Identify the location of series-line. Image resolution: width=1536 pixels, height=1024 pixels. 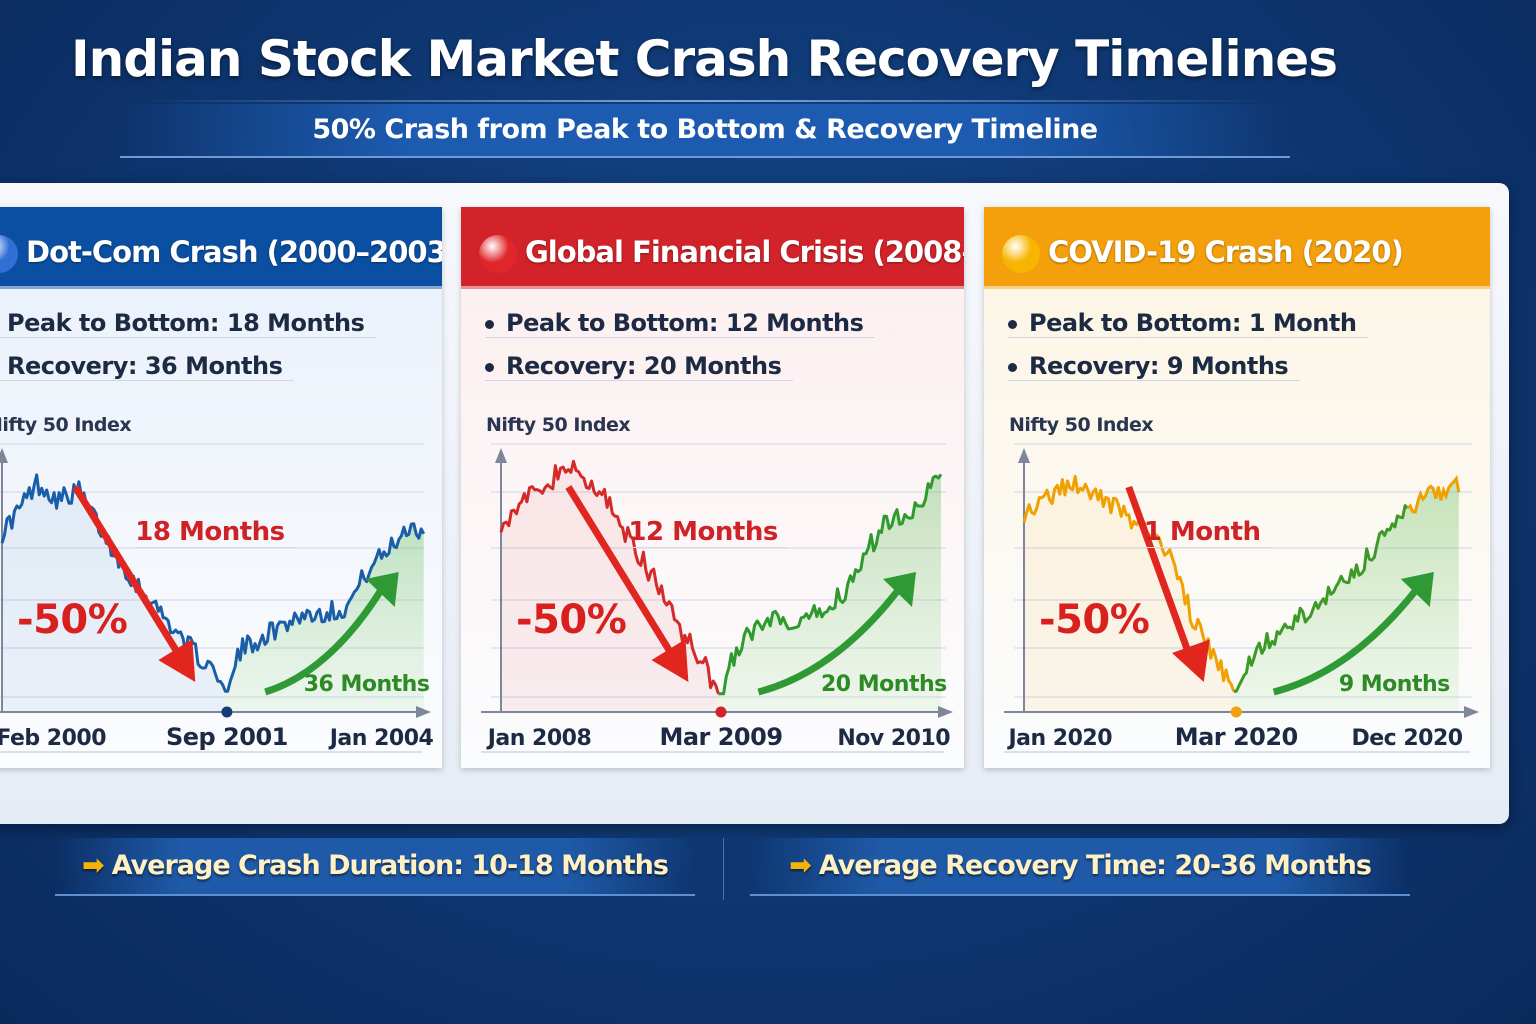
(213, 583).